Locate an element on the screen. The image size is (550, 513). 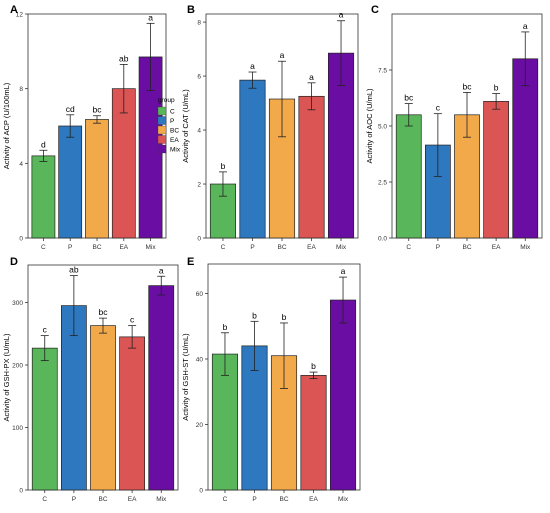
y-tick-label: 20 is located at coordinates (200, 425).